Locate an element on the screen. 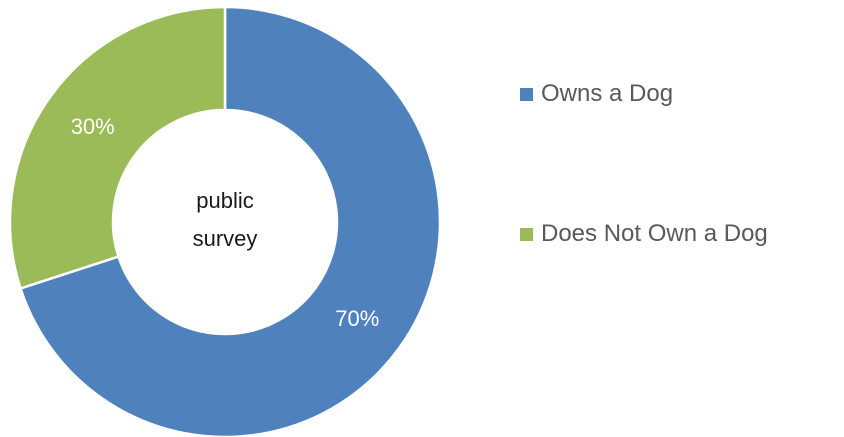 Image resolution: width=844 pixels, height=437 pixels. center-text-line-2: survey is located at coordinates (225, 238).